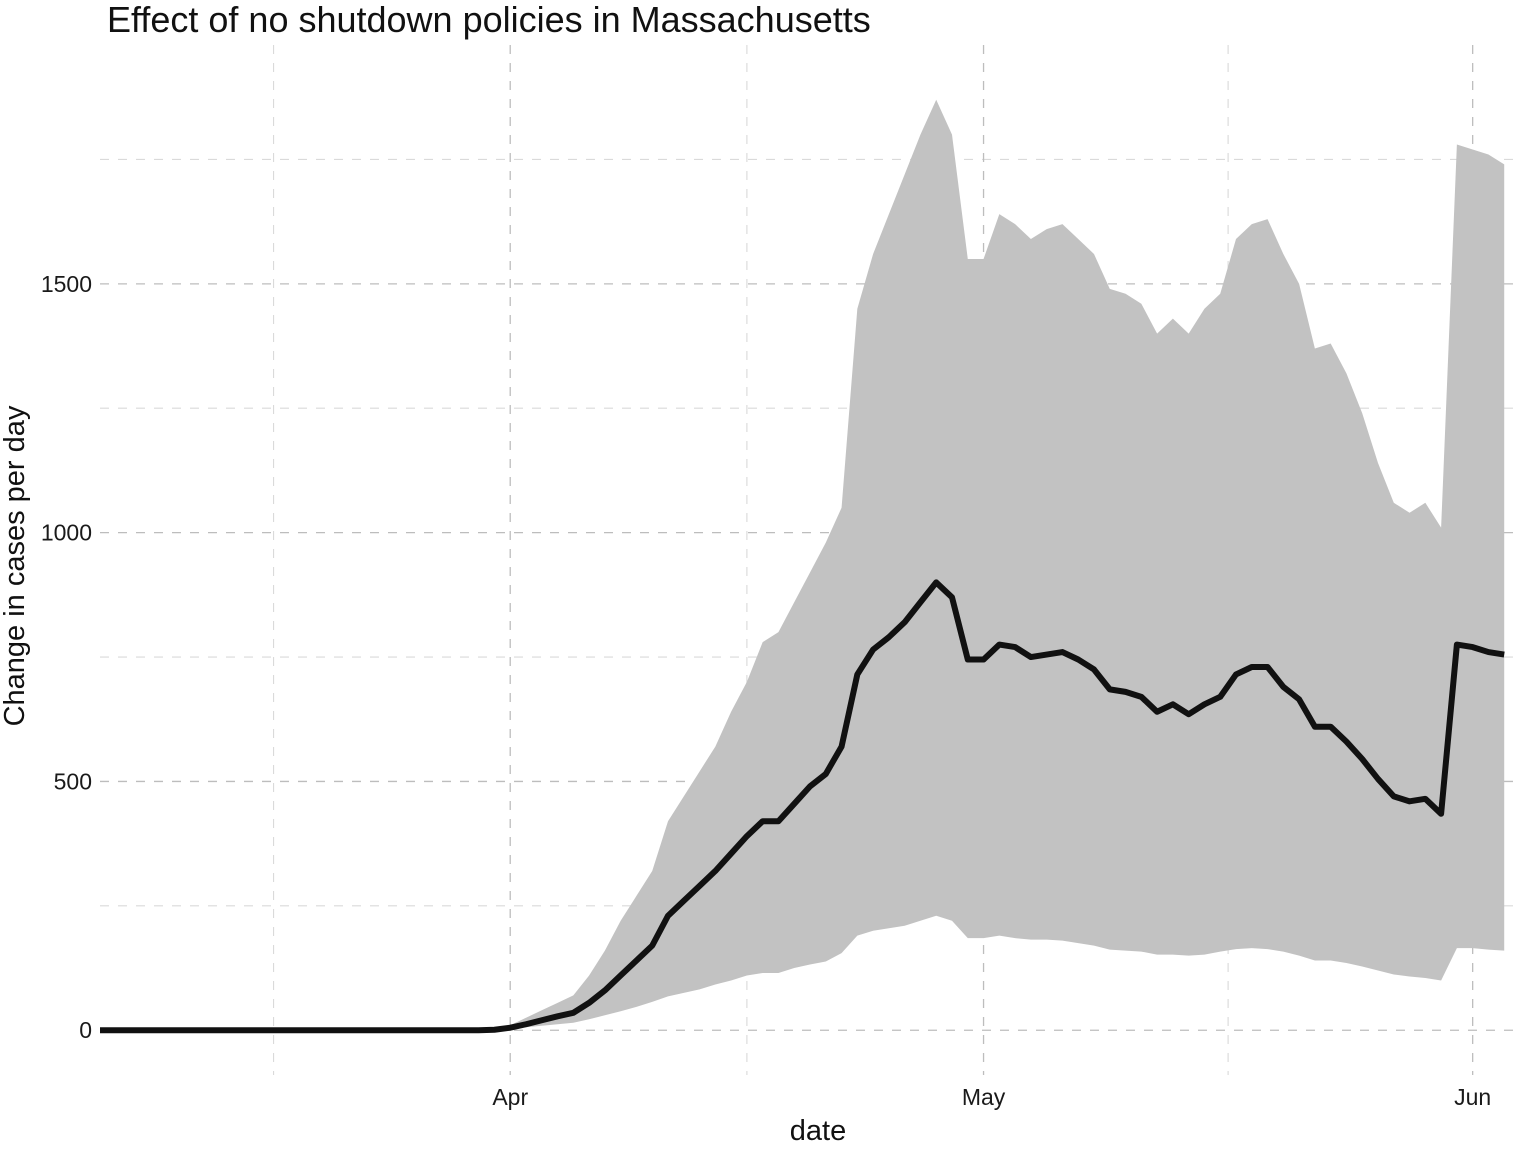  I want to click on x-axis-ticks: Apr May Jun, so click(991, 1097).